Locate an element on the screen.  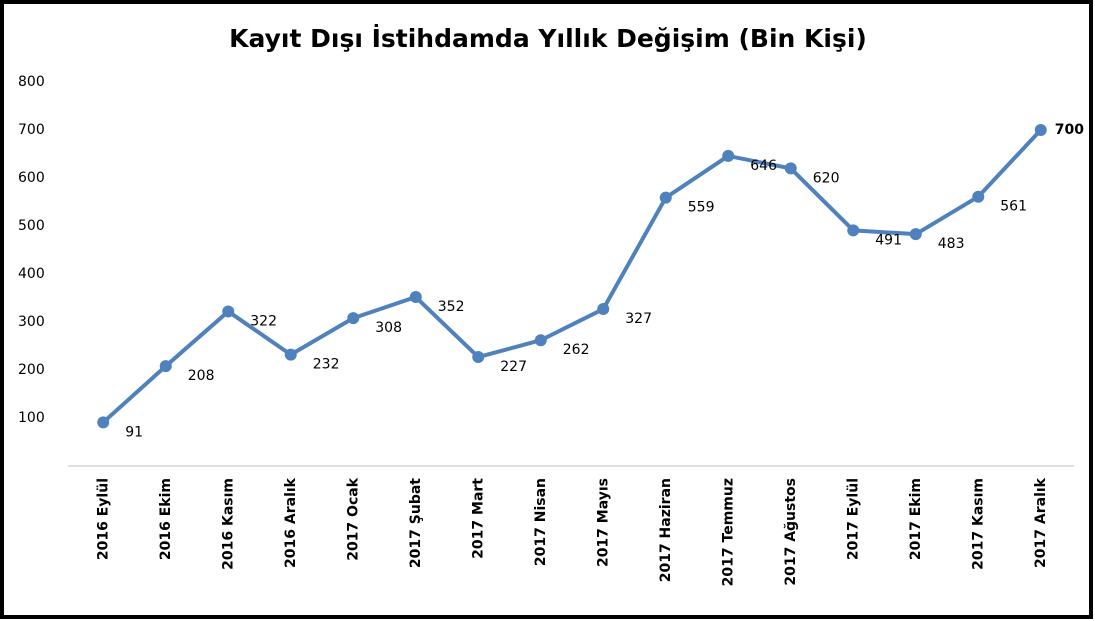
data-label: 491 is located at coordinates (888, 240).